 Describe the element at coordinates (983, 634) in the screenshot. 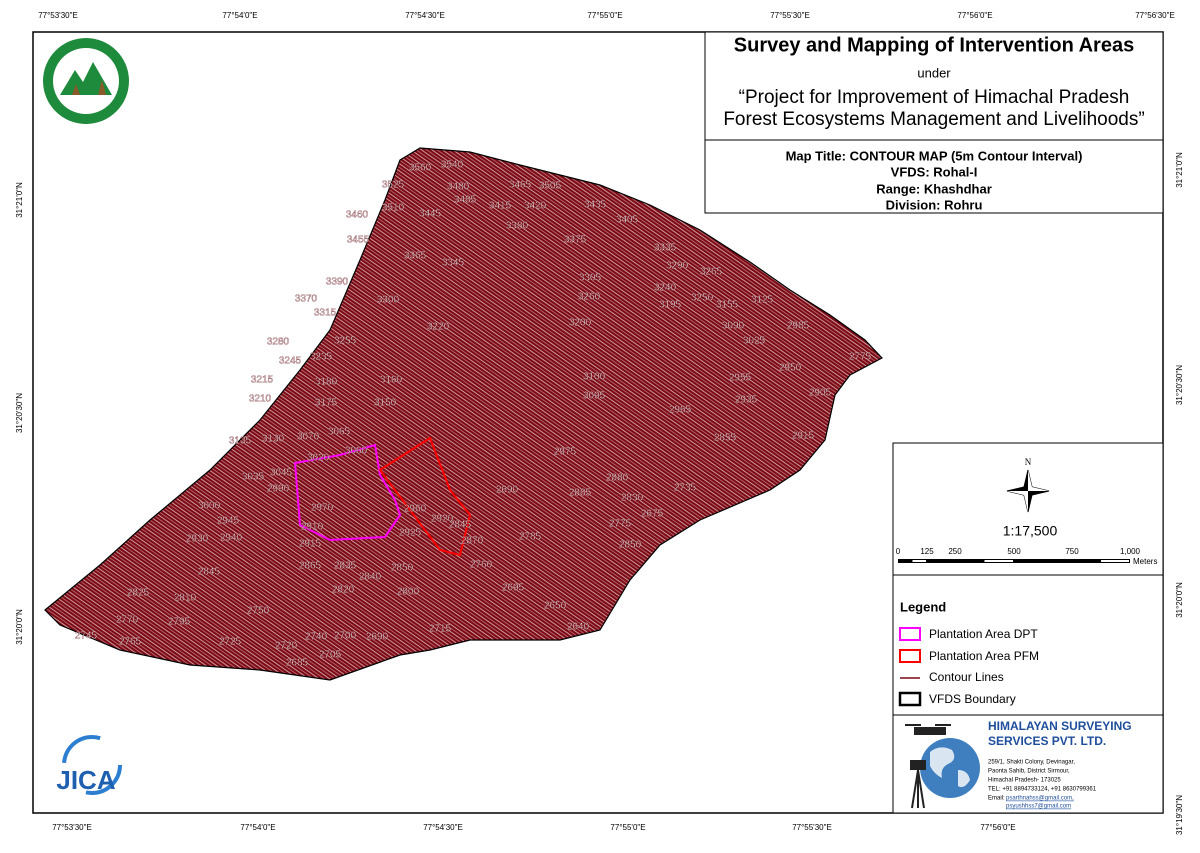

I see `legend-item: Plantation Area DPT` at that location.